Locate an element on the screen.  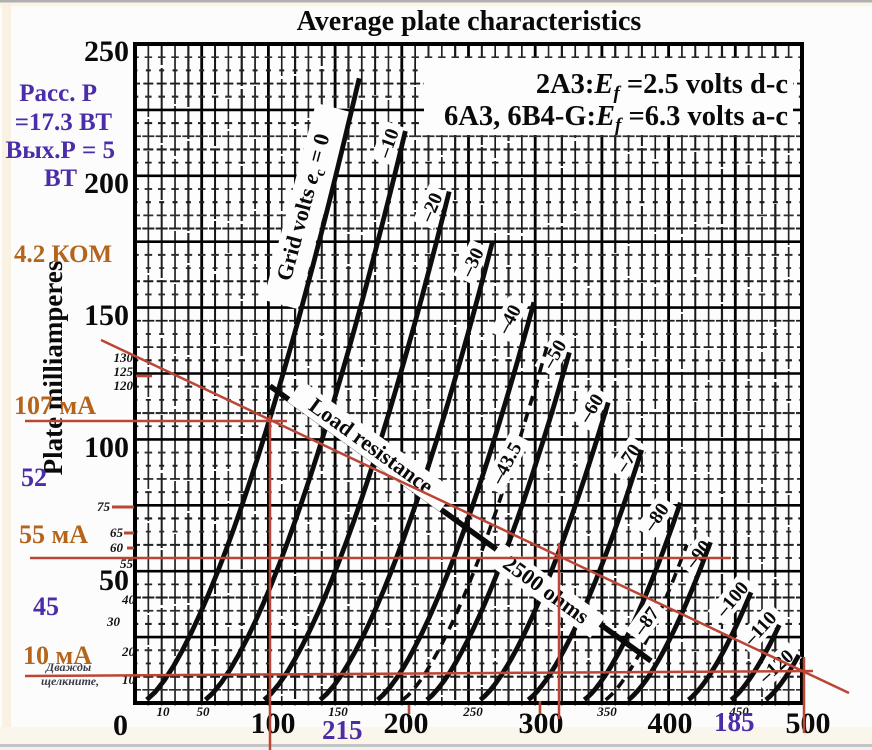
svg-text: 125 is located at coordinates (124, 371).